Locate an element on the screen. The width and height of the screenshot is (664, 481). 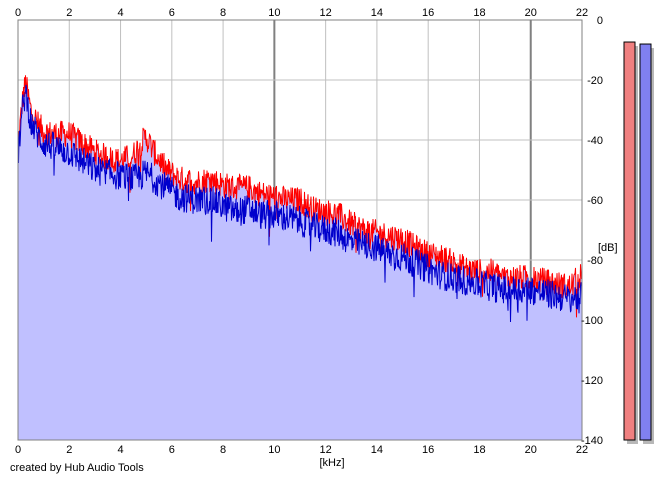
meter-left-bar is located at coordinates (629, 241).